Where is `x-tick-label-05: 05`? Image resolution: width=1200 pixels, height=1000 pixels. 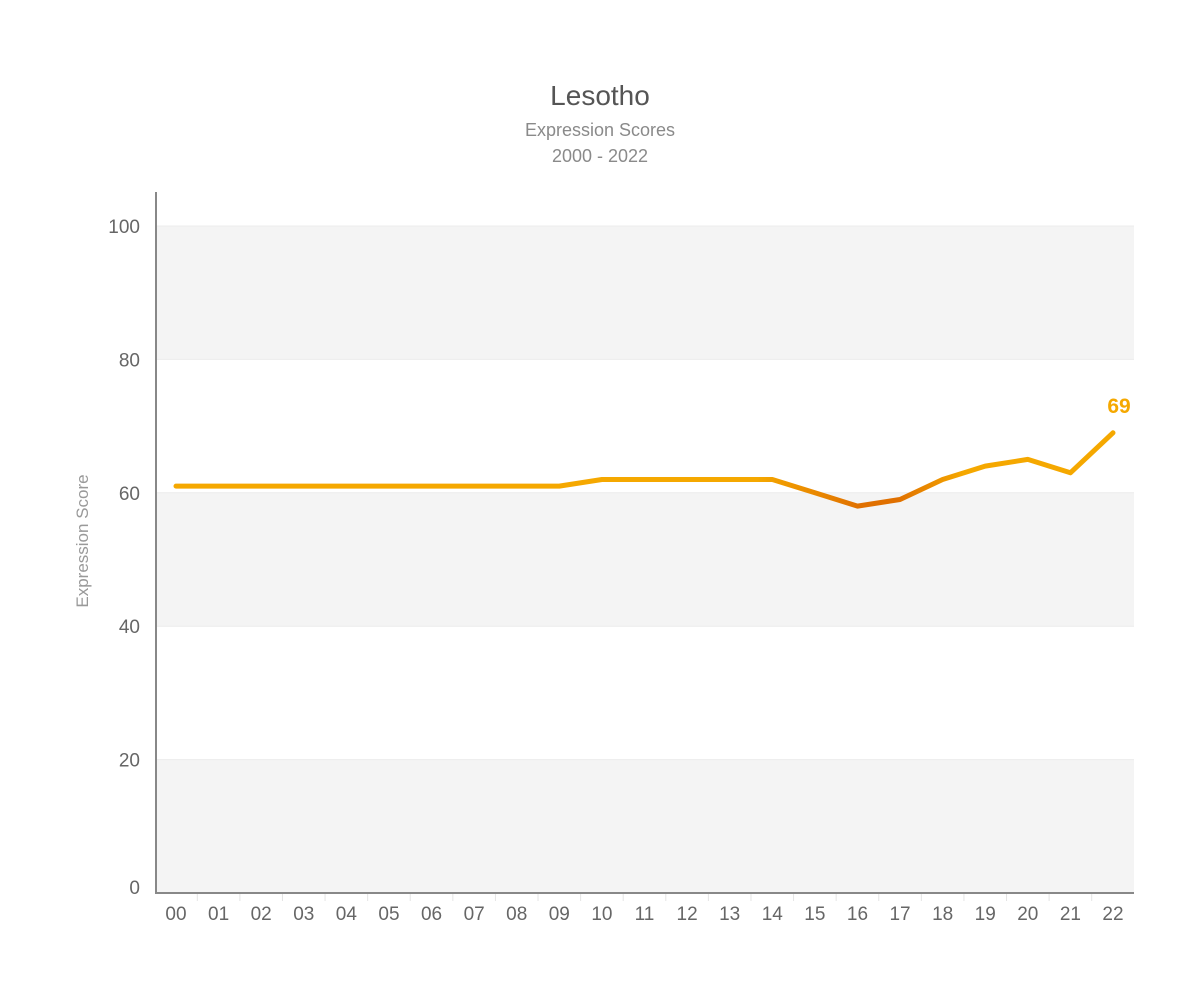 x-tick-label-05: 05 is located at coordinates (388, 914).